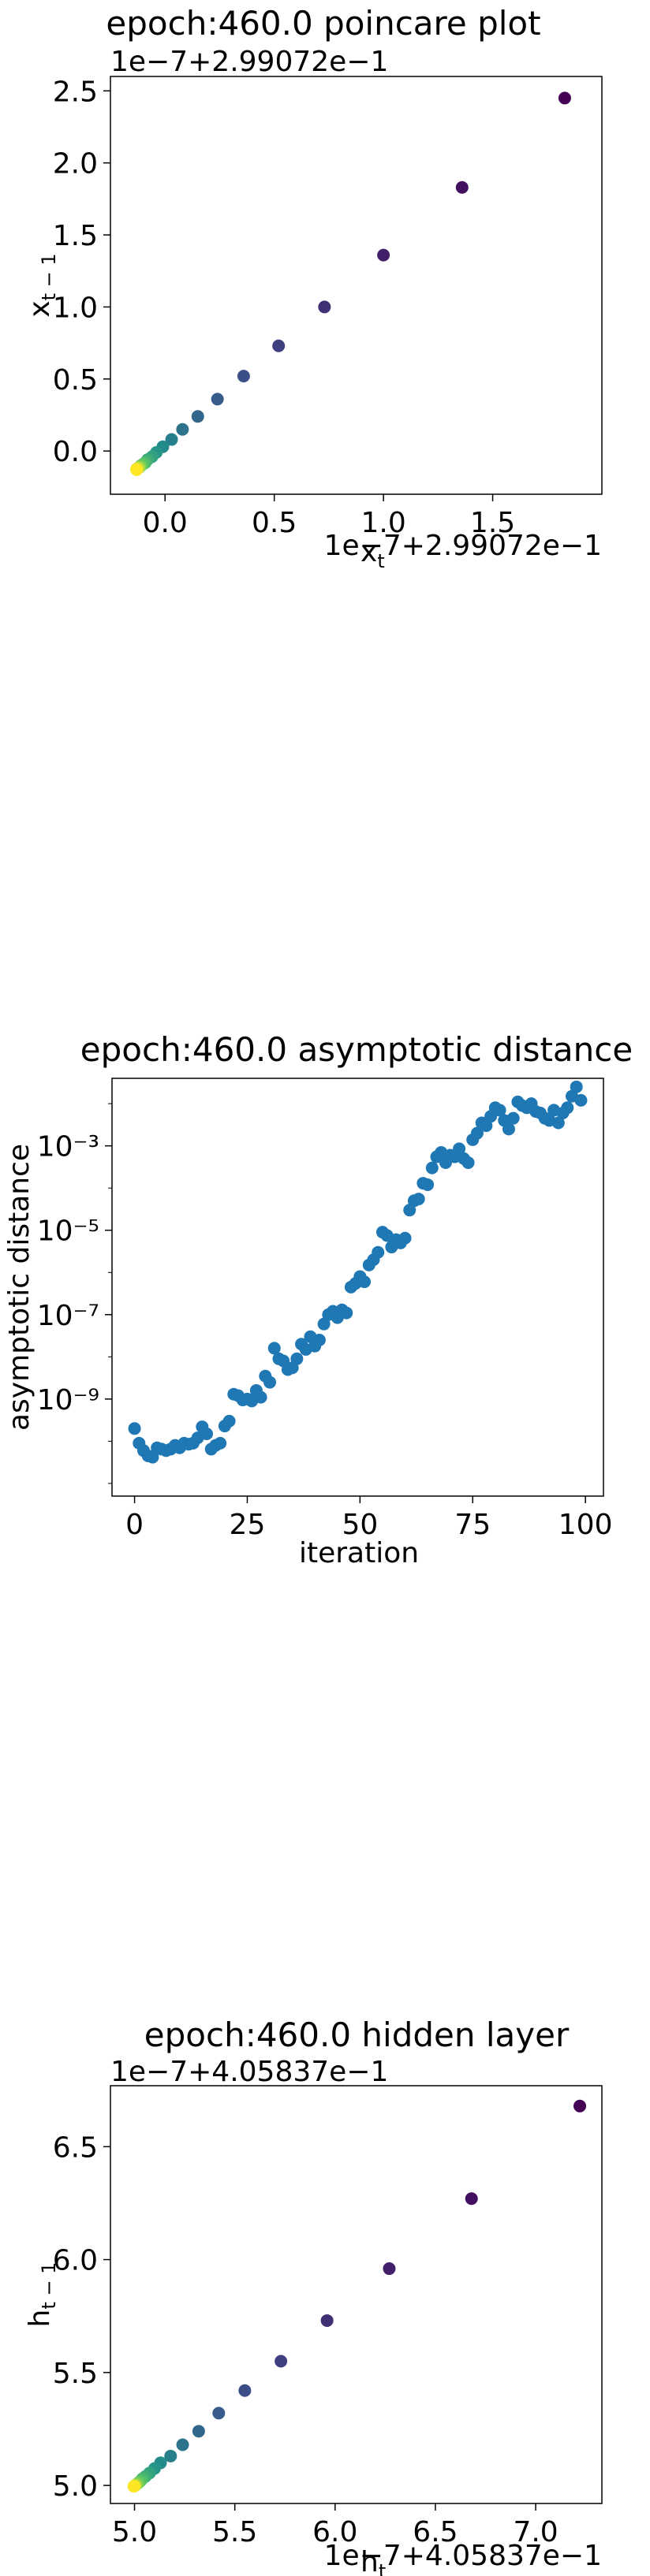 The height and width of the screenshot is (2576, 650). What do you see at coordinates (323, 23) in the screenshot?
I see `chart-title: epoch:460.0 poincare plot` at bounding box center [323, 23].